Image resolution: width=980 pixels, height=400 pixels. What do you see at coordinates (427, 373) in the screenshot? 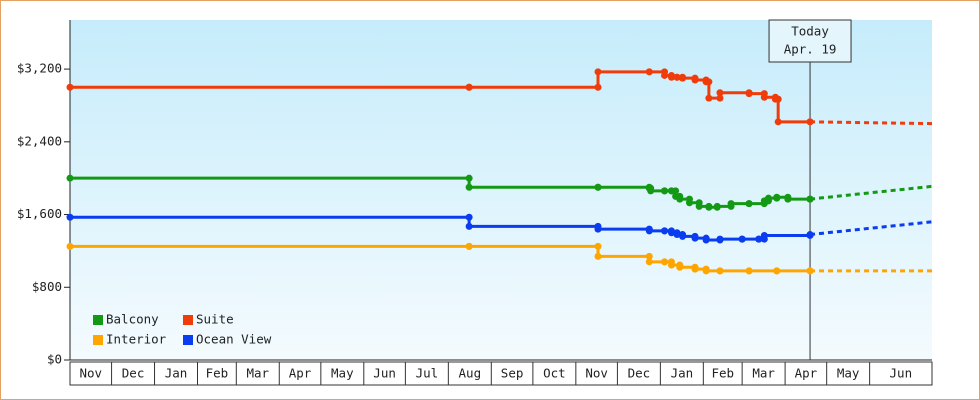
I see `x-tick-label: Jul` at bounding box center [427, 373].